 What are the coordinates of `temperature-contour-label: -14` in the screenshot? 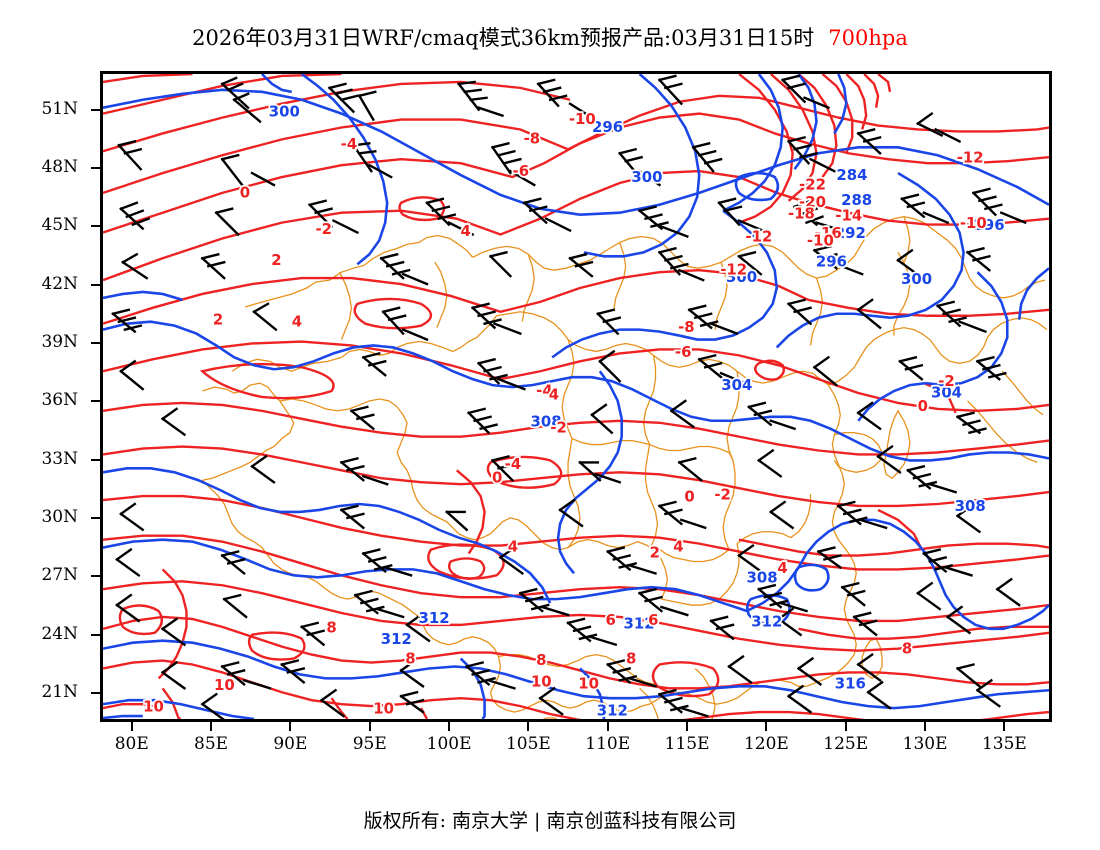 It's located at (848, 215).